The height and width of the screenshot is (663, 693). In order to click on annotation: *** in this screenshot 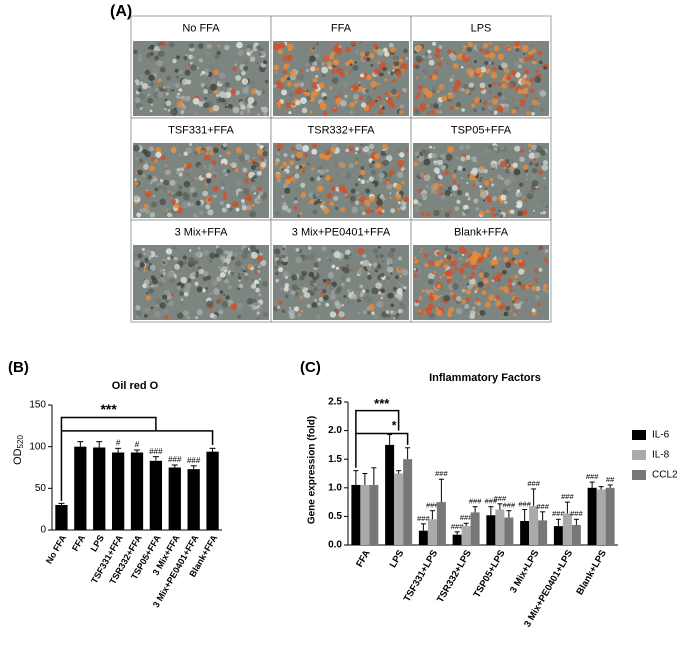, I will do `click(382, 403)`.